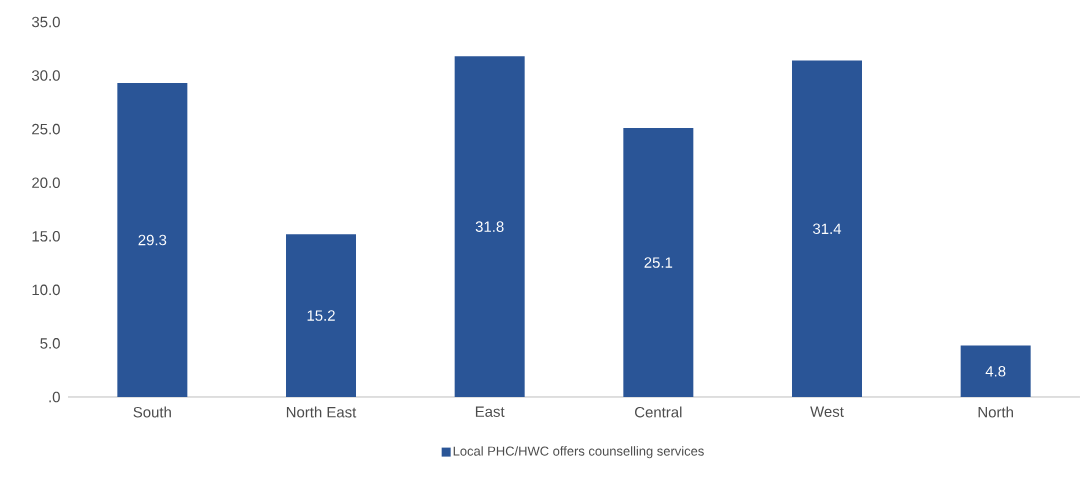 The width and height of the screenshot is (1087, 491). What do you see at coordinates (46, 129) in the screenshot?
I see `y-tick-label: 25.0` at bounding box center [46, 129].